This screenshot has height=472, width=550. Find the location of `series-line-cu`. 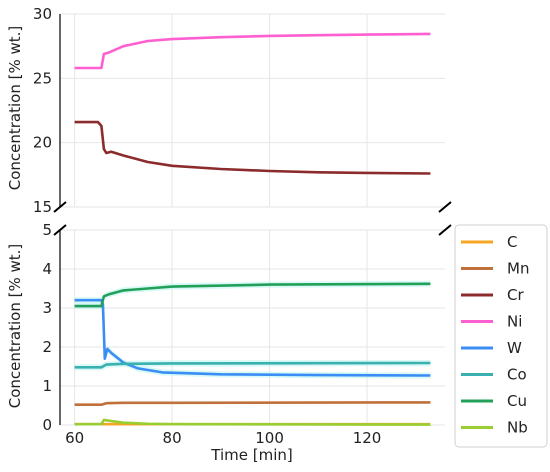

series-line-cu is located at coordinates (252, 295).